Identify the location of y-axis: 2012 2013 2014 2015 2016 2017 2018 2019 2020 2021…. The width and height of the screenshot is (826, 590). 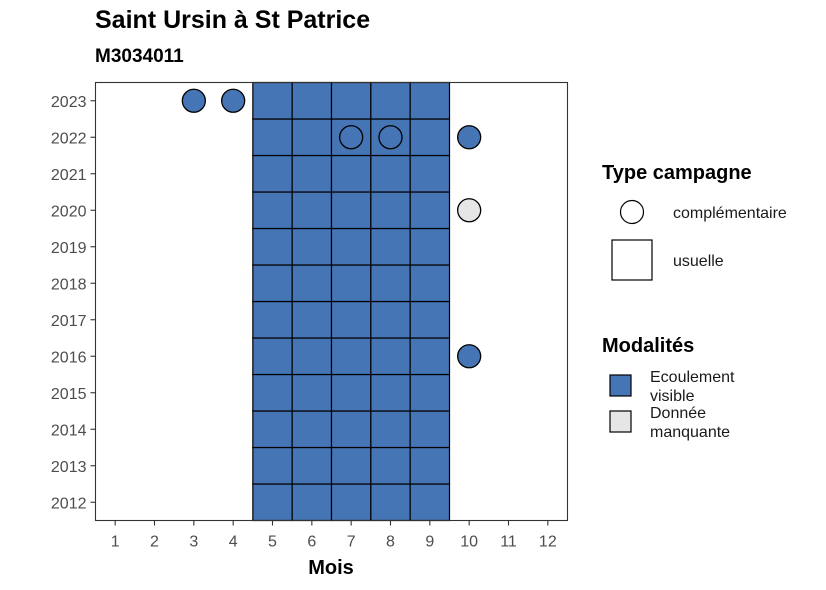
(73, 303).